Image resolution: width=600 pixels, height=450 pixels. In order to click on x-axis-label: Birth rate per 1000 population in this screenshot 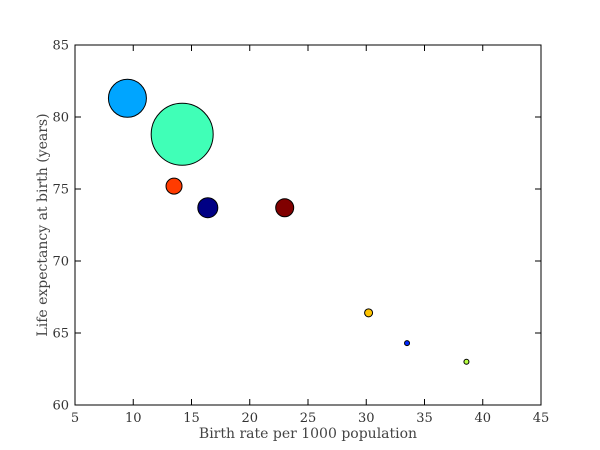, I will do `click(308, 434)`.